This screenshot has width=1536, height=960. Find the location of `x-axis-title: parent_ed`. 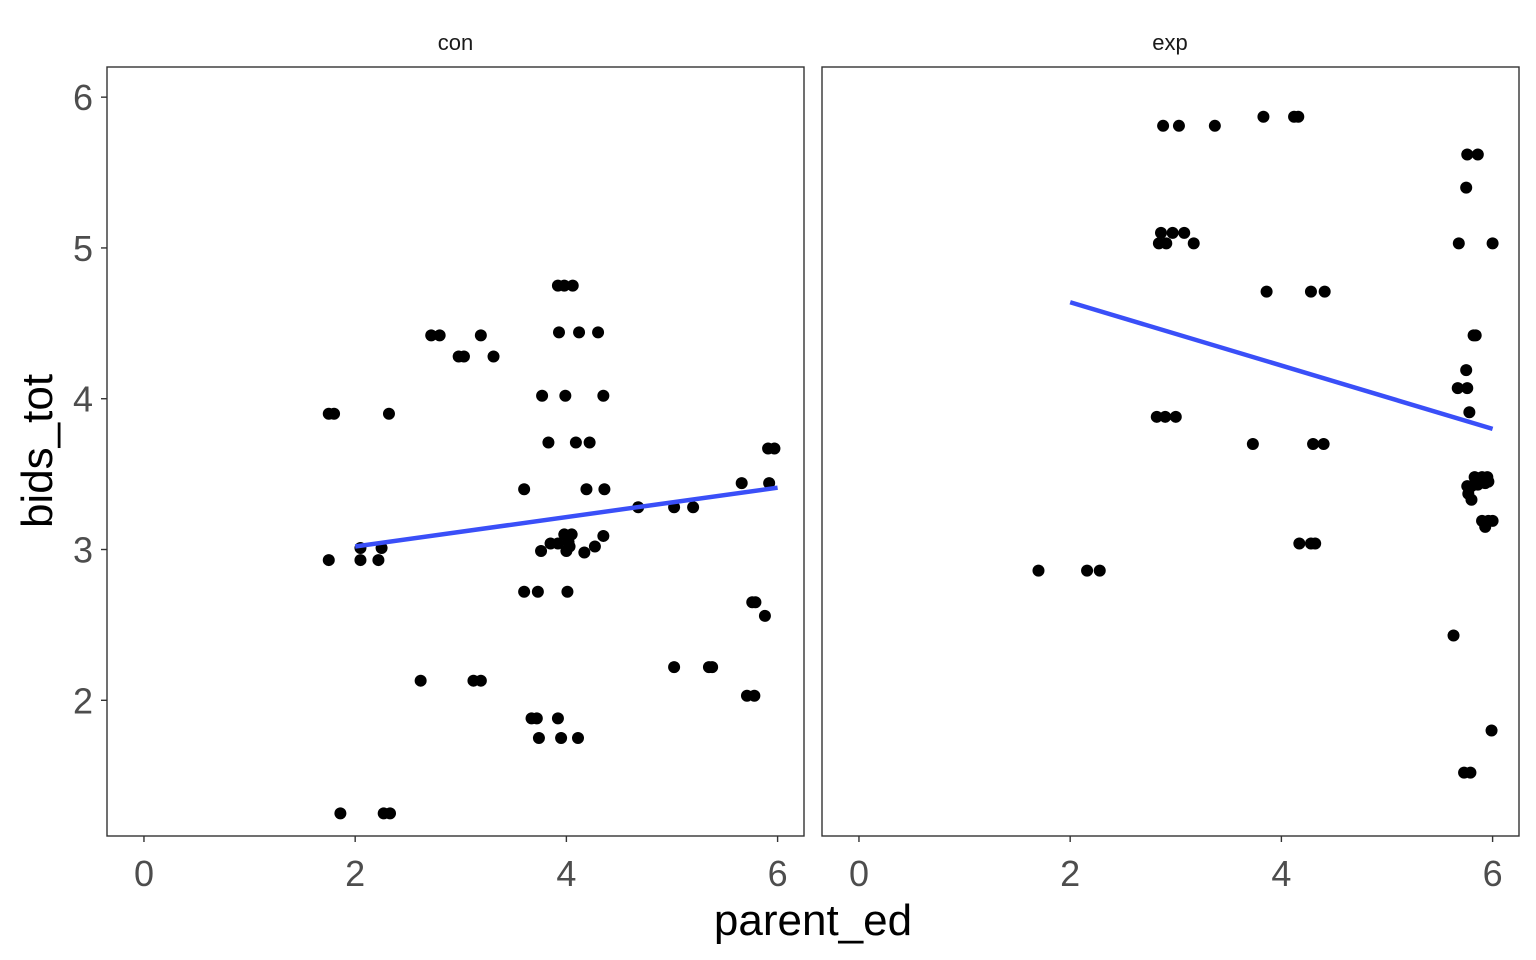

x-axis-title: parent_ed is located at coordinates (813, 920).